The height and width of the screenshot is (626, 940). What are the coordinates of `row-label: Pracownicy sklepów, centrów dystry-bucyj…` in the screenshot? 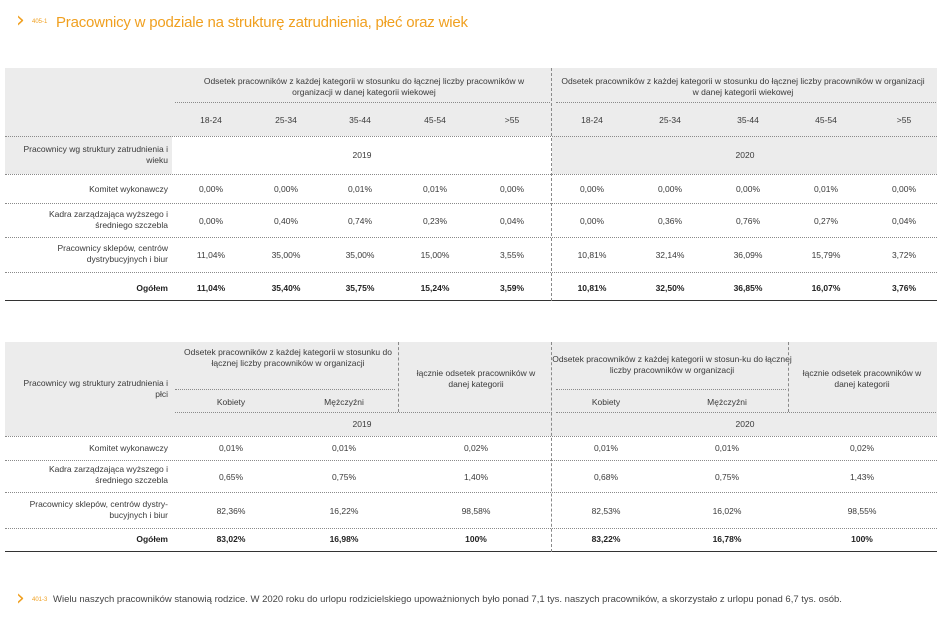 It's located at (98, 509).